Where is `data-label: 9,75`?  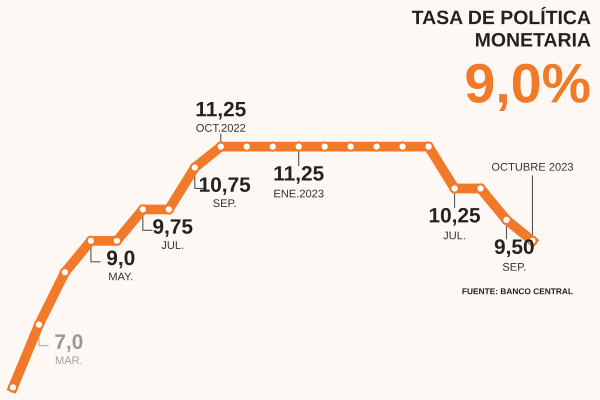 data-label: 9,75 is located at coordinates (172, 228).